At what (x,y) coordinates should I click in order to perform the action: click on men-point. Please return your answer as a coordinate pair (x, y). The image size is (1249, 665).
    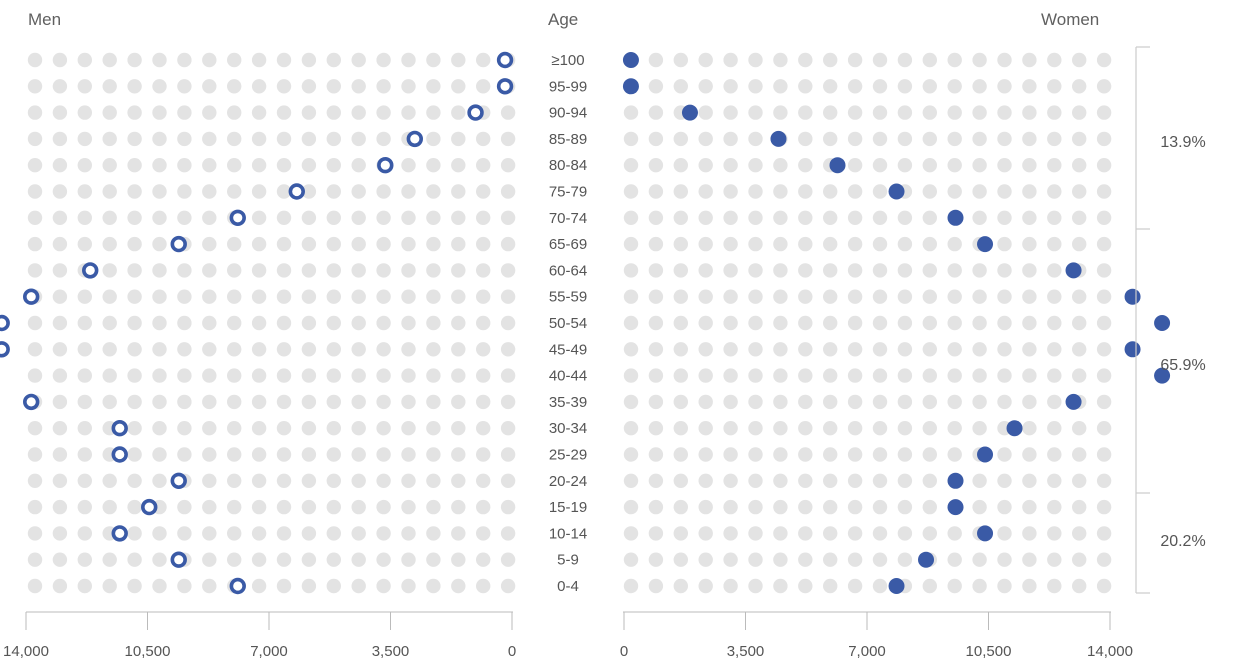
    Looking at the image, I should click on (385, 165).